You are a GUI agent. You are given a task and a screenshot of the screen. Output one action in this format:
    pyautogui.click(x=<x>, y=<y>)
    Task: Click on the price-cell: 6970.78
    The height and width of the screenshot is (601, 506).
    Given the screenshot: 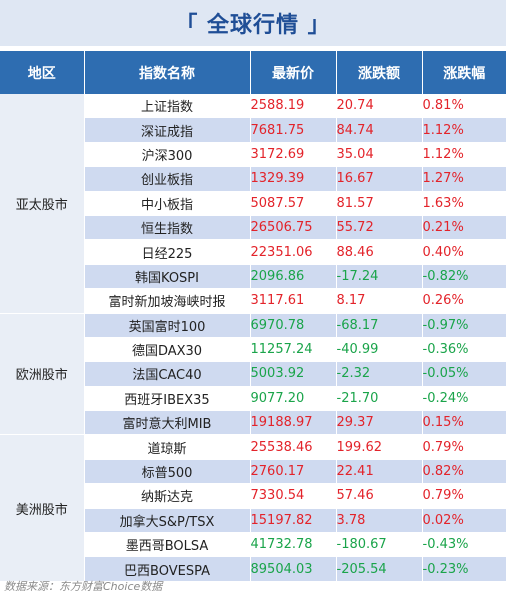 What is the action you would take?
    pyautogui.click(x=293, y=325)
    